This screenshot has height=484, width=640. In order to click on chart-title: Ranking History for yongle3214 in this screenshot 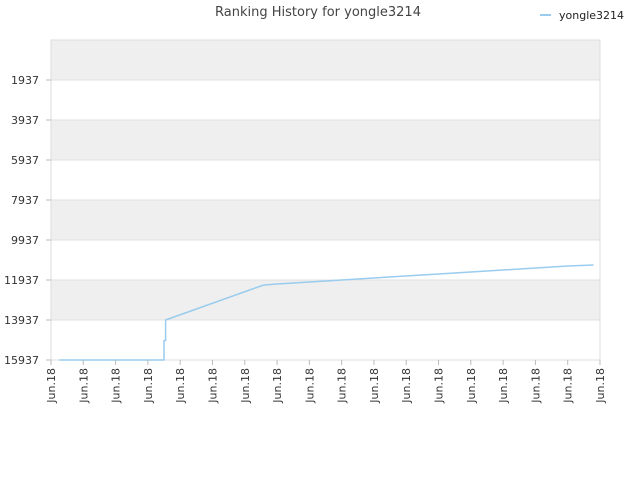, I will do `click(318, 12)`.